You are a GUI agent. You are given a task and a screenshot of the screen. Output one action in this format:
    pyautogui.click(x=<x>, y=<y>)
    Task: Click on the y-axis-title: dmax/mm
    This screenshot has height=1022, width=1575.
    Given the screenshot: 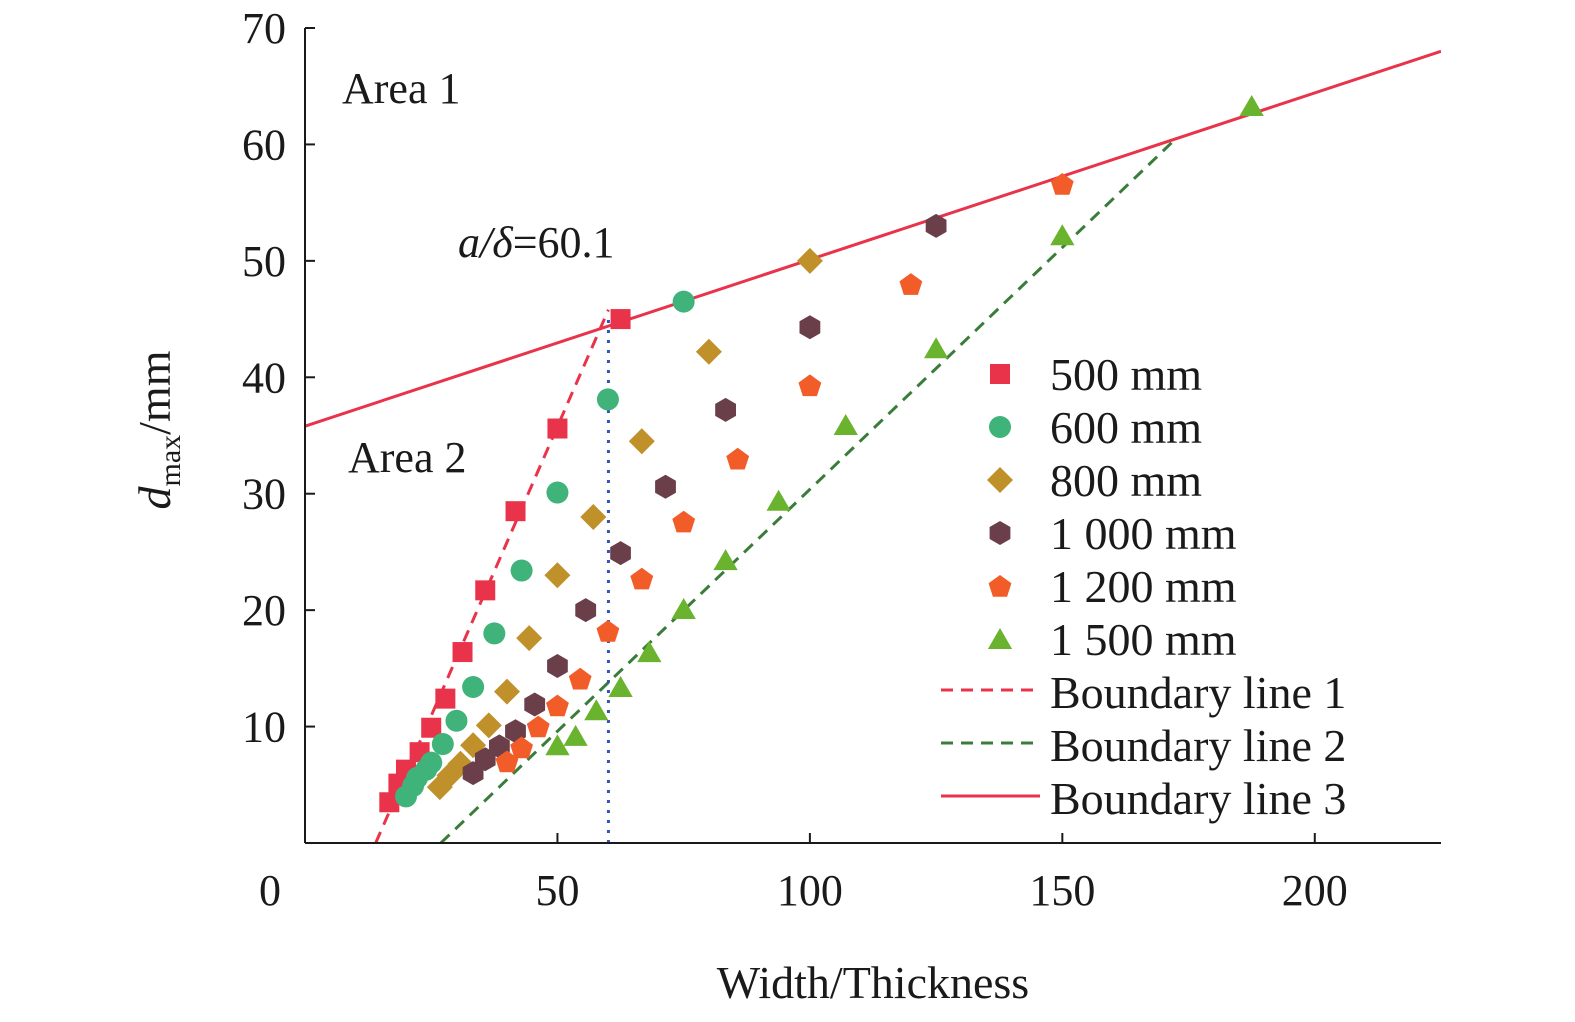 What is the action you would take?
    pyautogui.click(x=158, y=429)
    